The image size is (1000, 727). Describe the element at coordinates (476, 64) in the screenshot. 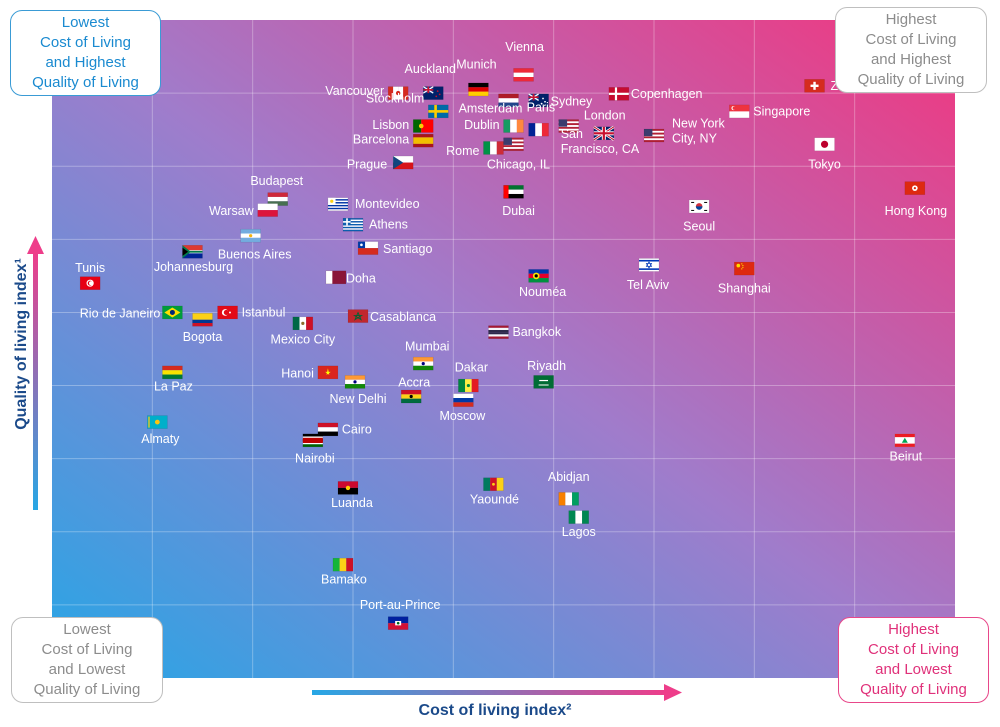

I see `data-point-label: Munich` at that location.